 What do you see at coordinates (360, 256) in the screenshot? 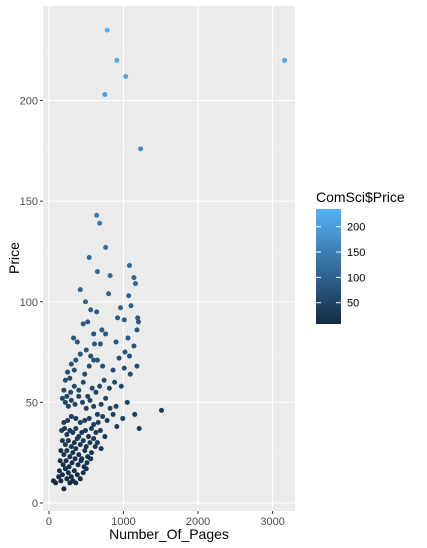
I see `legend: ComSci$Price 50 100 150 200` at bounding box center [360, 256].